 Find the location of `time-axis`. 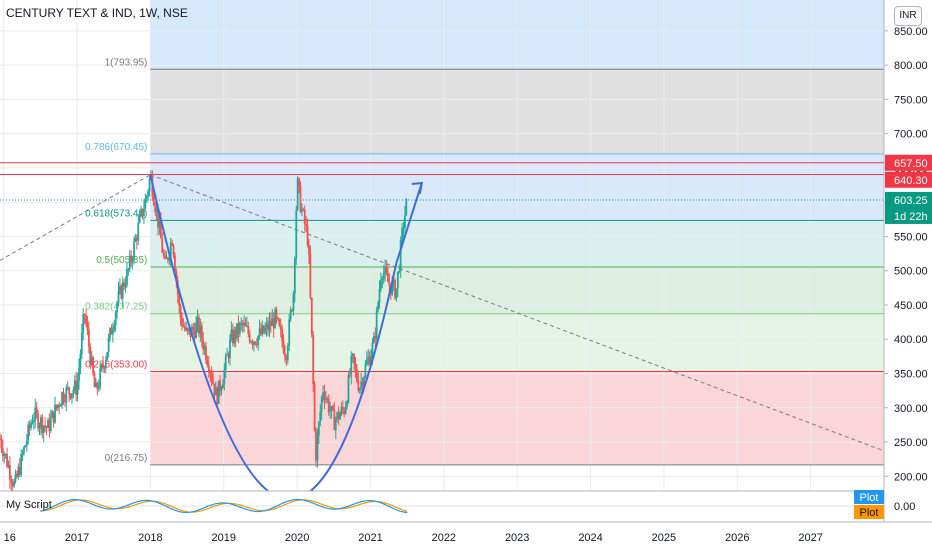

time-axis is located at coordinates (466, 536).